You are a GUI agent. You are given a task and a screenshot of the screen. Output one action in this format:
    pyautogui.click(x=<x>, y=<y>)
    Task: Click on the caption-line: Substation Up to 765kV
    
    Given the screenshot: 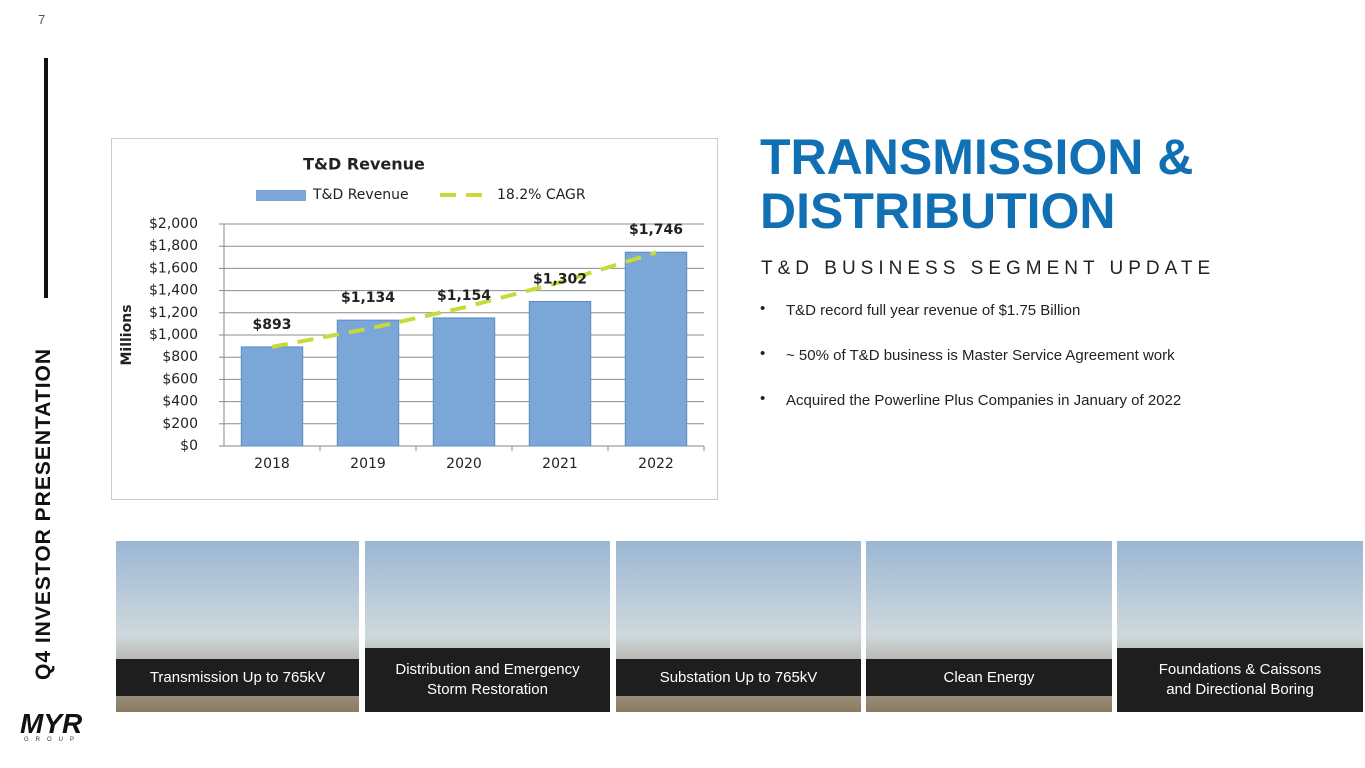 What is the action you would take?
    pyautogui.click(x=738, y=677)
    